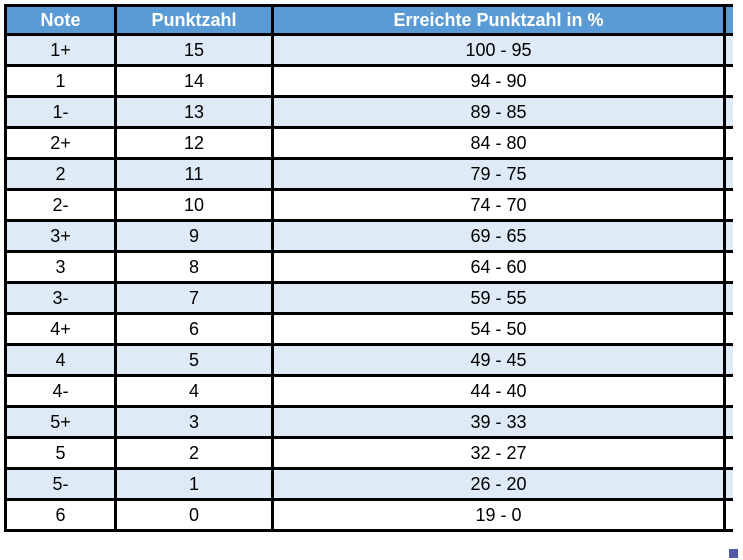  I want to click on points-cell: 3, so click(194, 422).